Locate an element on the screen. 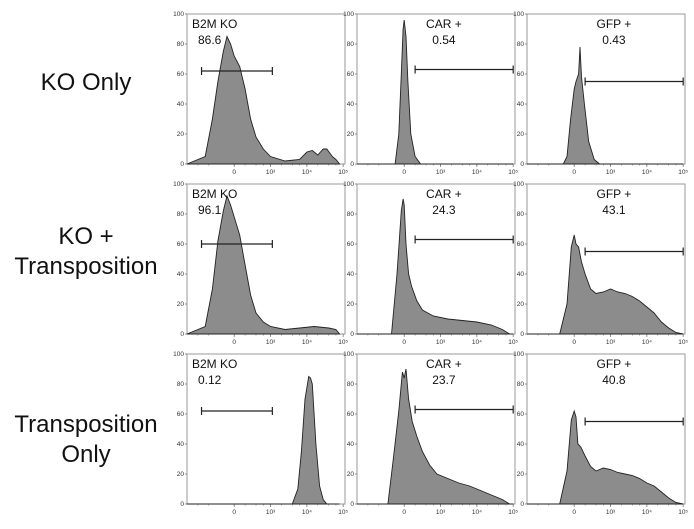 Image resolution: width=694 pixels, height=529 pixels. histogram-panel: 0 20 40 60 80 100 0 10³ 10⁴ 10⁵ B2M KO 86.6 is located at coordinates (260, 93).